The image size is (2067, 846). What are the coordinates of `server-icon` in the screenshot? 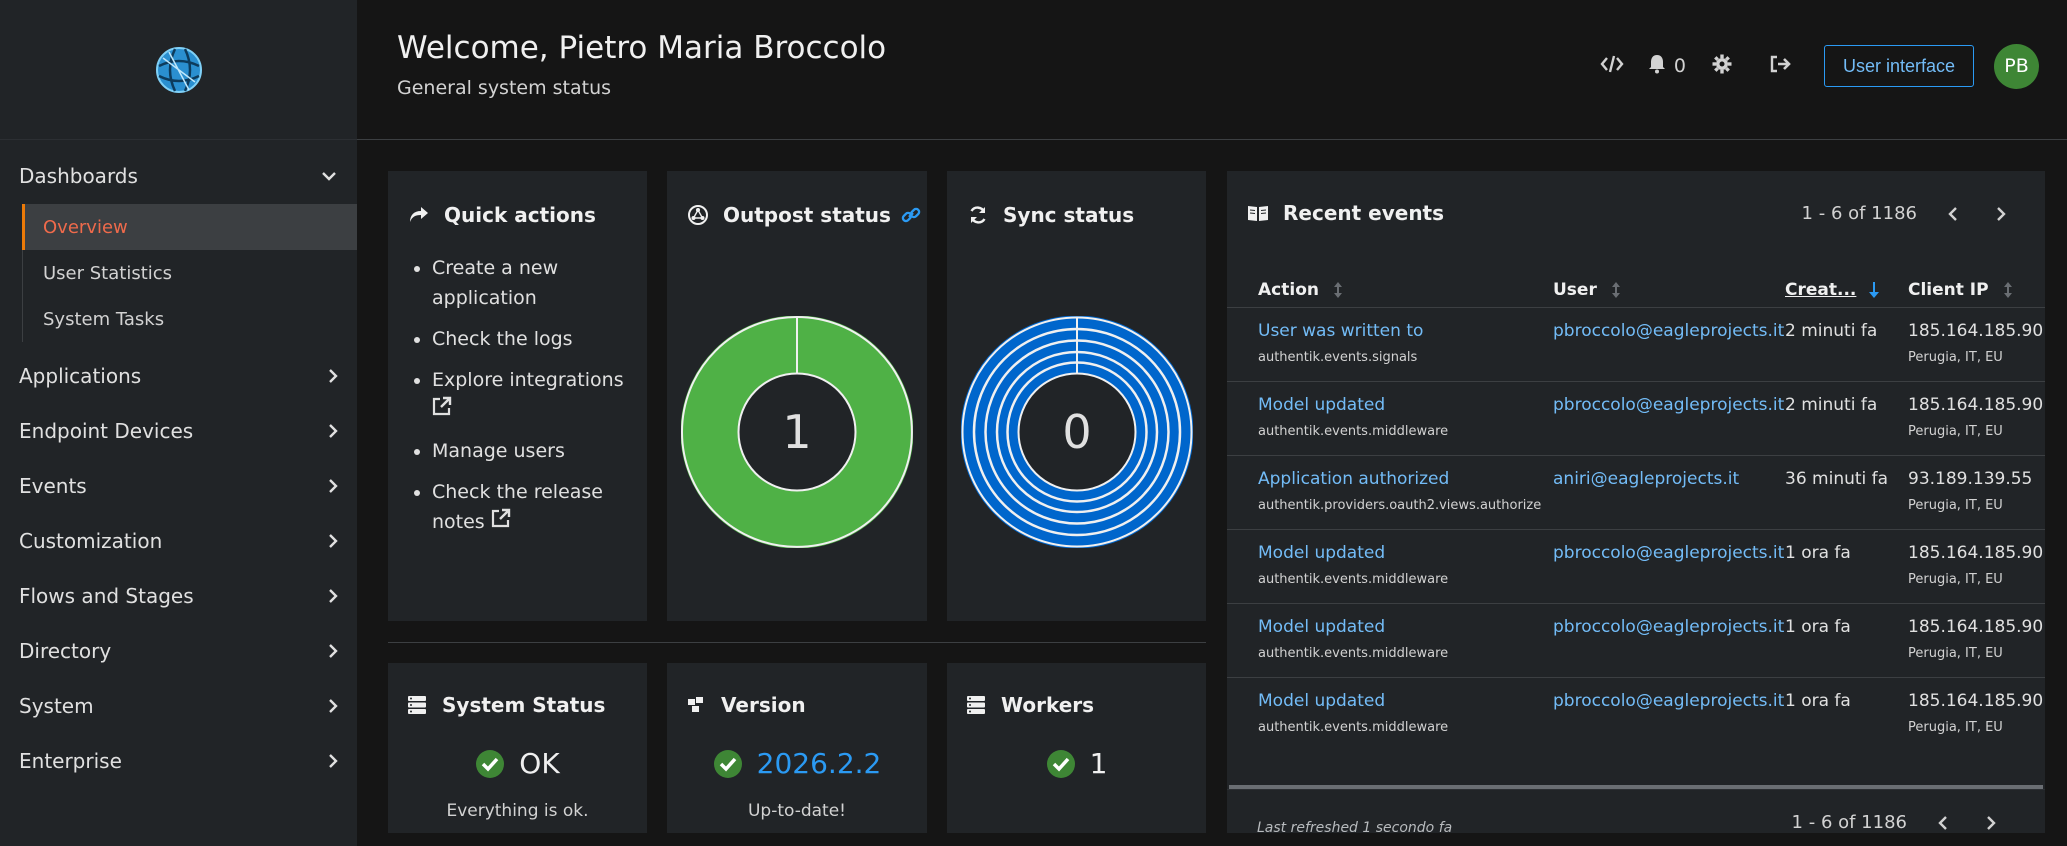 It's located at (976, 705).